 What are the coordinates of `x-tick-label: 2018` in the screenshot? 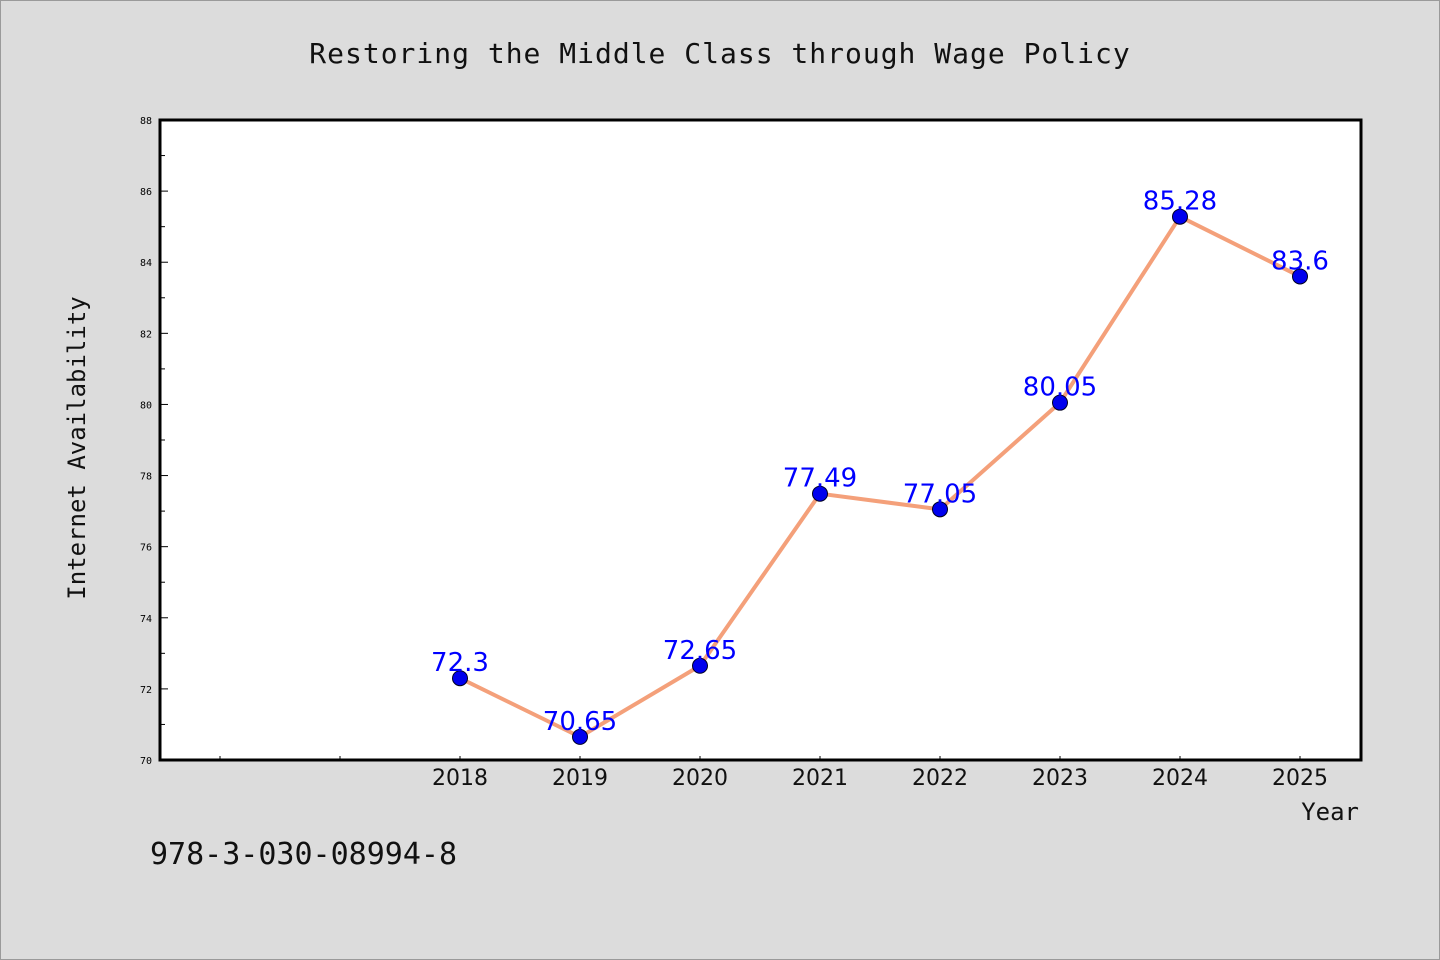 It's located at (460, 778).